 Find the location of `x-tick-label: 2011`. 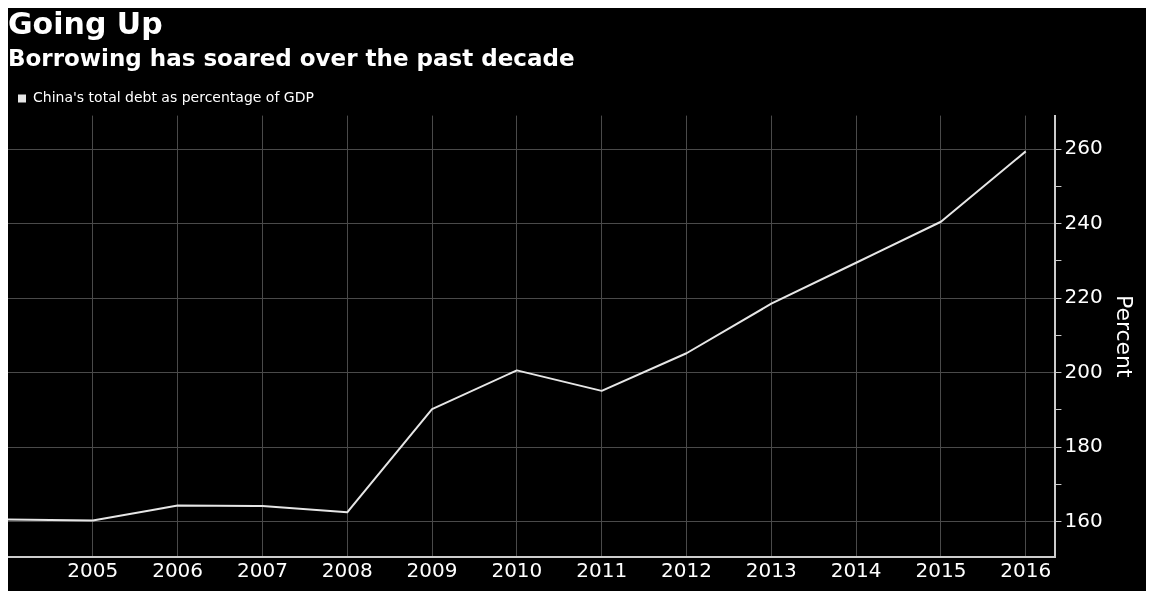

x-tick-label: 2011 is located at coordinates (602, 570).